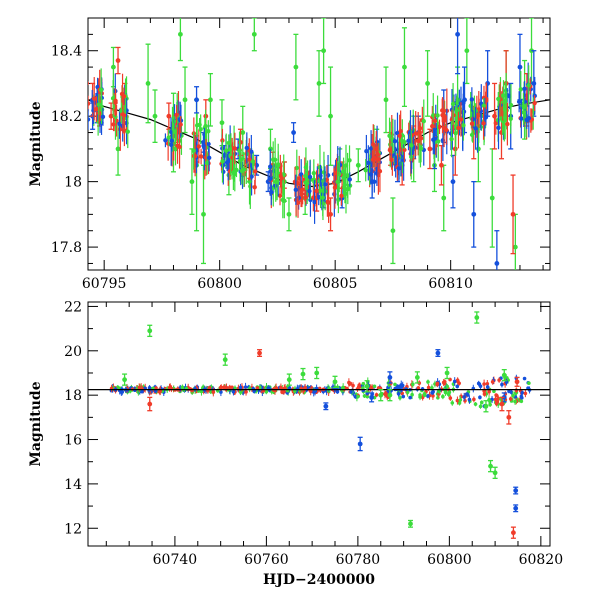  What do you see at coordinates (219, 284) in the screenshot?
I see `x-tick-label: 60800` at bounding box center [219, 284].